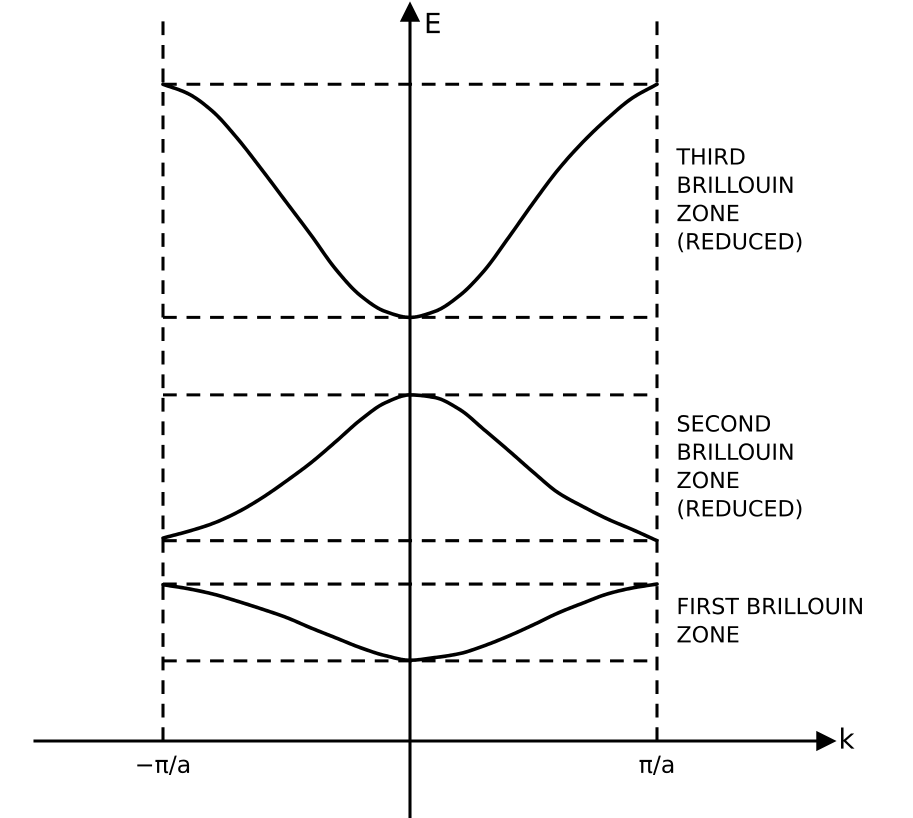 This screenshot has width=913, height=818. Describe the element at coordinates (848, 738) in the screenshot. I see `text: k` at that location.